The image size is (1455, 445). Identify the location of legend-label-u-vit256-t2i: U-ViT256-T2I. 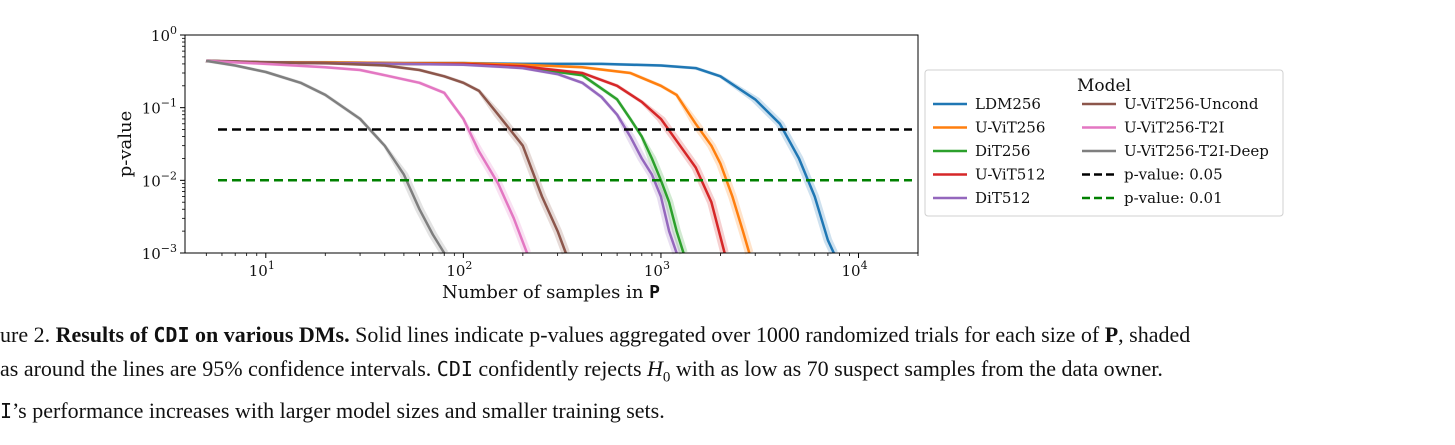
(1174, 128).